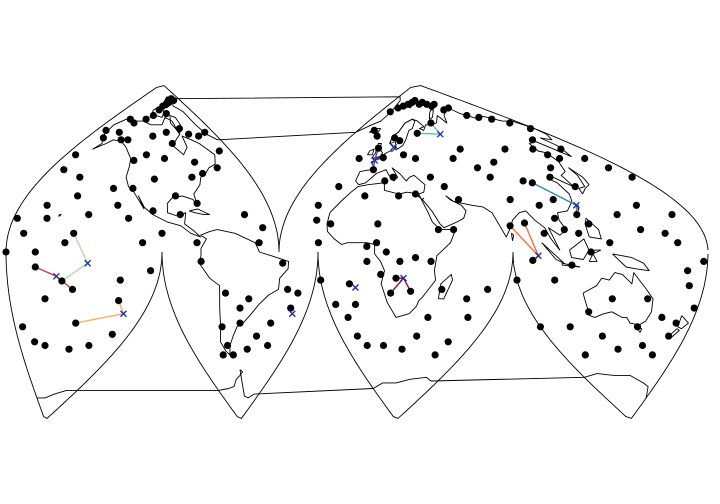 The image size is (720, 504). I want to click on lobe-south-america, so click(240, 335).